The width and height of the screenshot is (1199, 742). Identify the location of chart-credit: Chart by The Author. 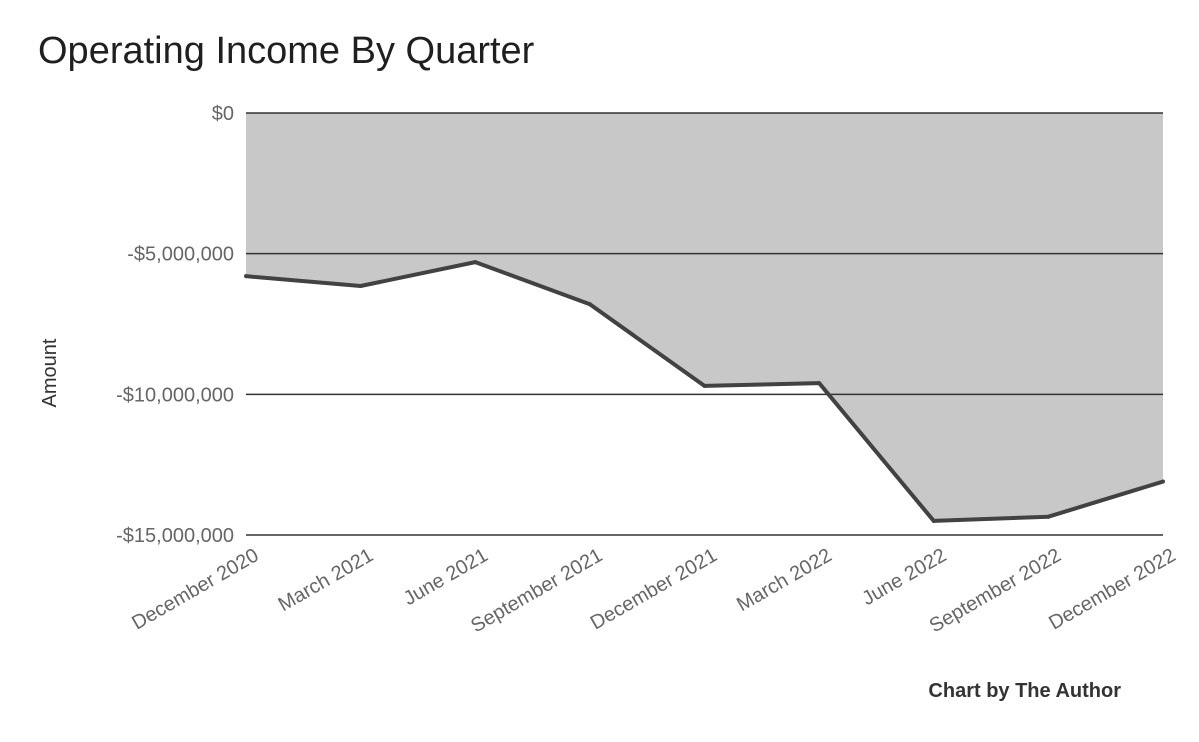
(1024, 691).